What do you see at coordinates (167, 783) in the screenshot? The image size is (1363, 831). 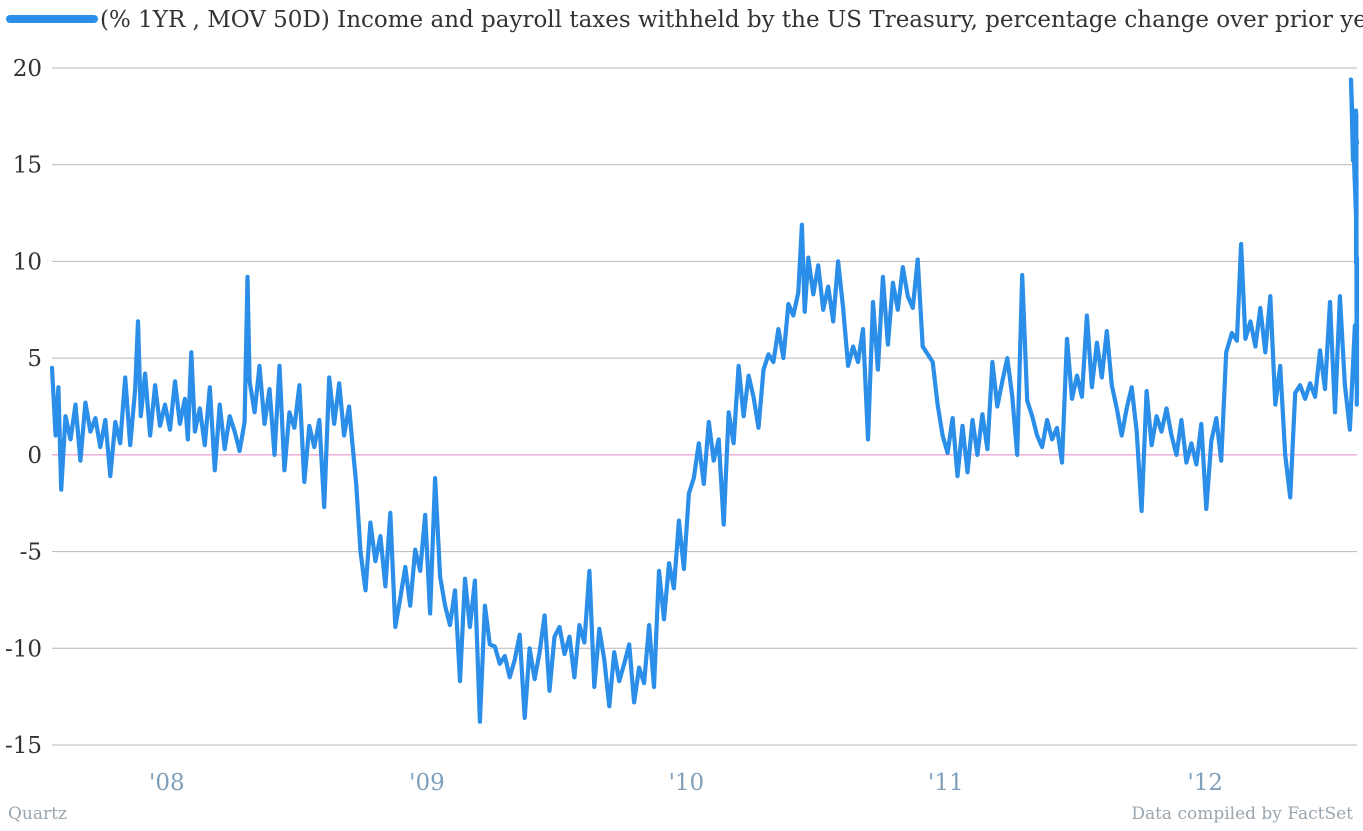 I see `x-tick-label: '08` at bounding box center [167, 783].